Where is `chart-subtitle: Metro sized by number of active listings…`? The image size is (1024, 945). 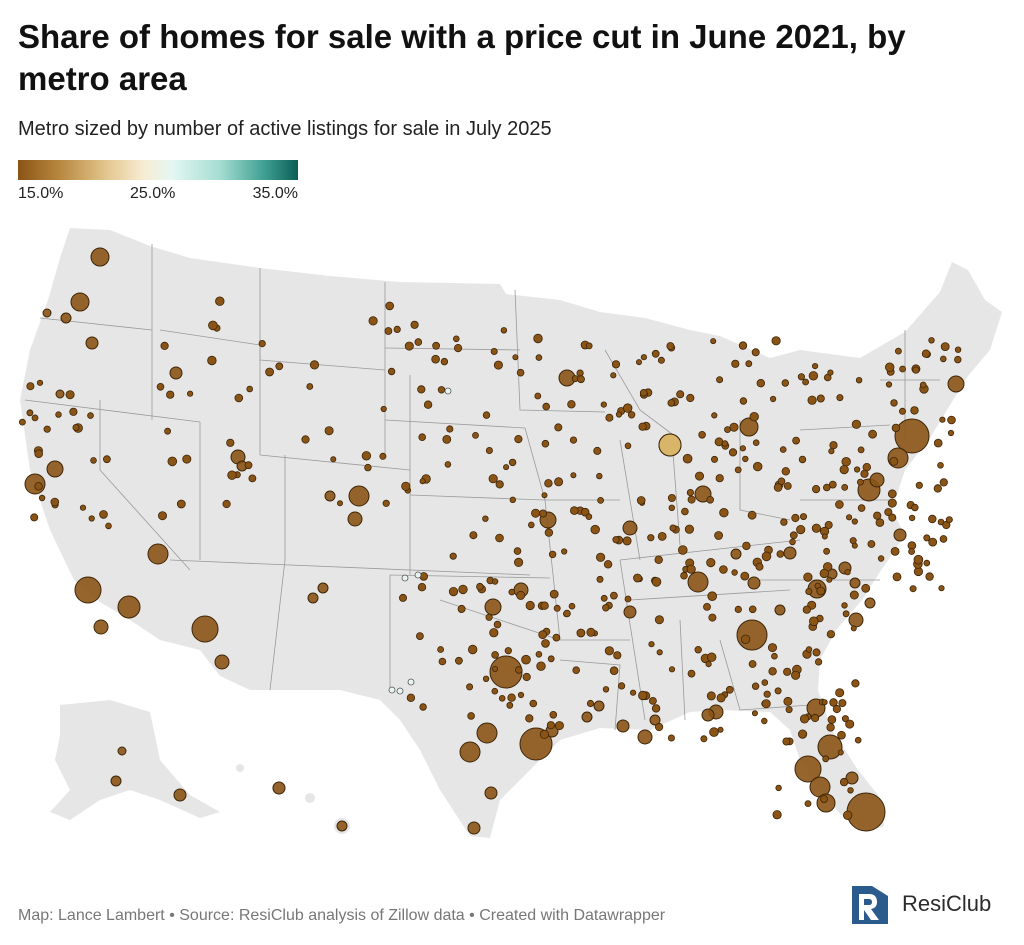 chart-subtitle: Metro sized by number of active listings… is located at coordinates (285, 129).